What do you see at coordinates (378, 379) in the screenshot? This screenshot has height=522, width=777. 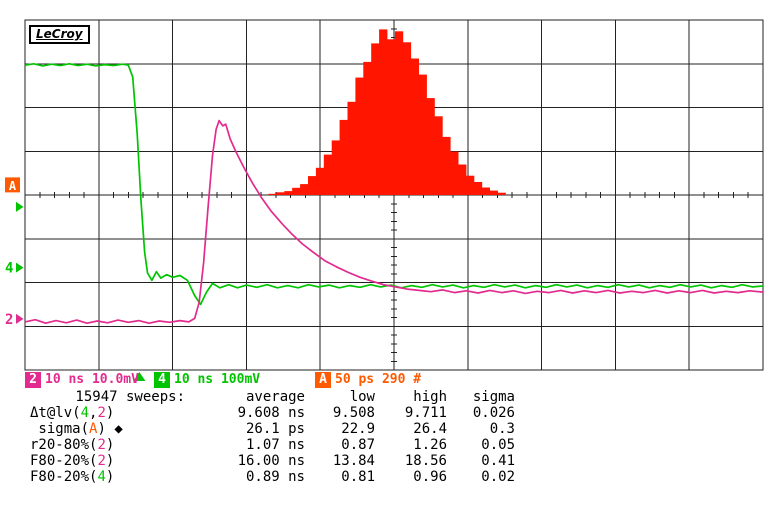 I see `trace-a-scale-text: 50 ps 290 #` at bounding box center [378, 379].